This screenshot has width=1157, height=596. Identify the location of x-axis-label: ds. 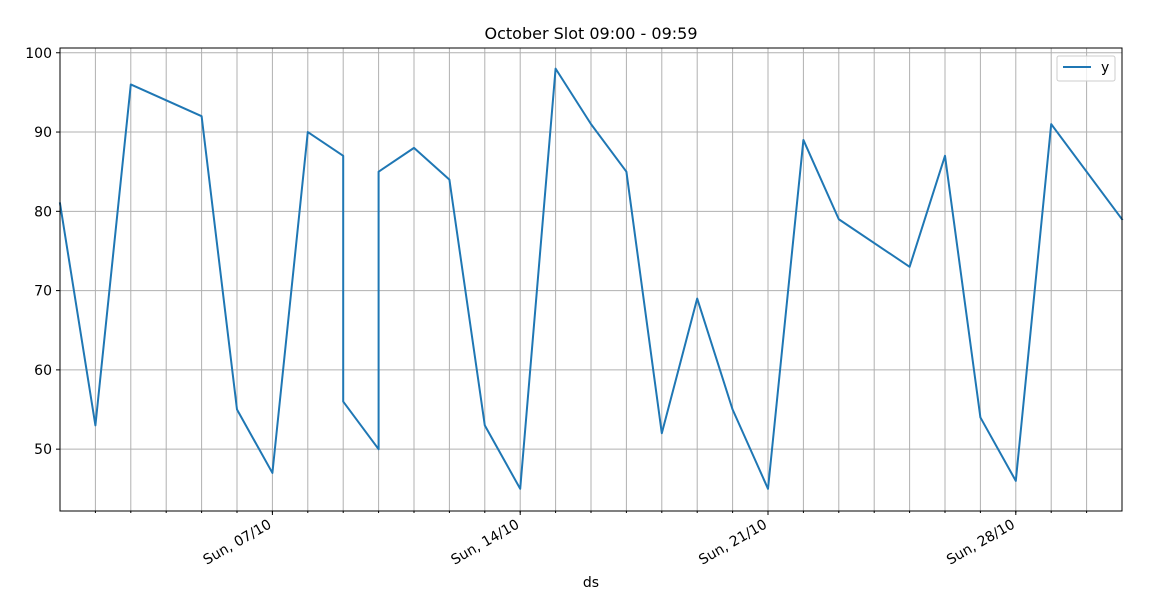
(591, 583).